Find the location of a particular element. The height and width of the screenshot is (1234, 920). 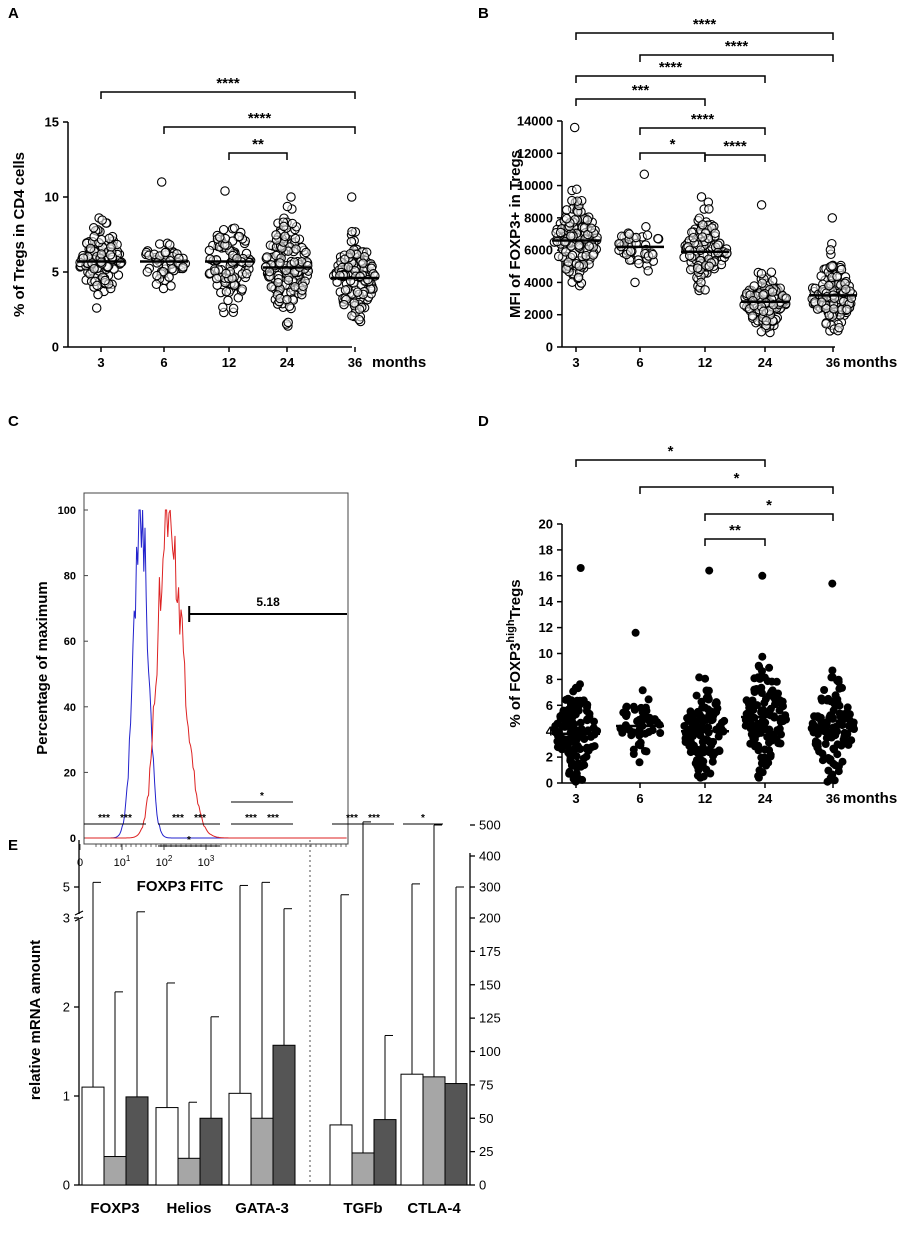

category-label: GATA-3 is located at coordinates (262, 1208).